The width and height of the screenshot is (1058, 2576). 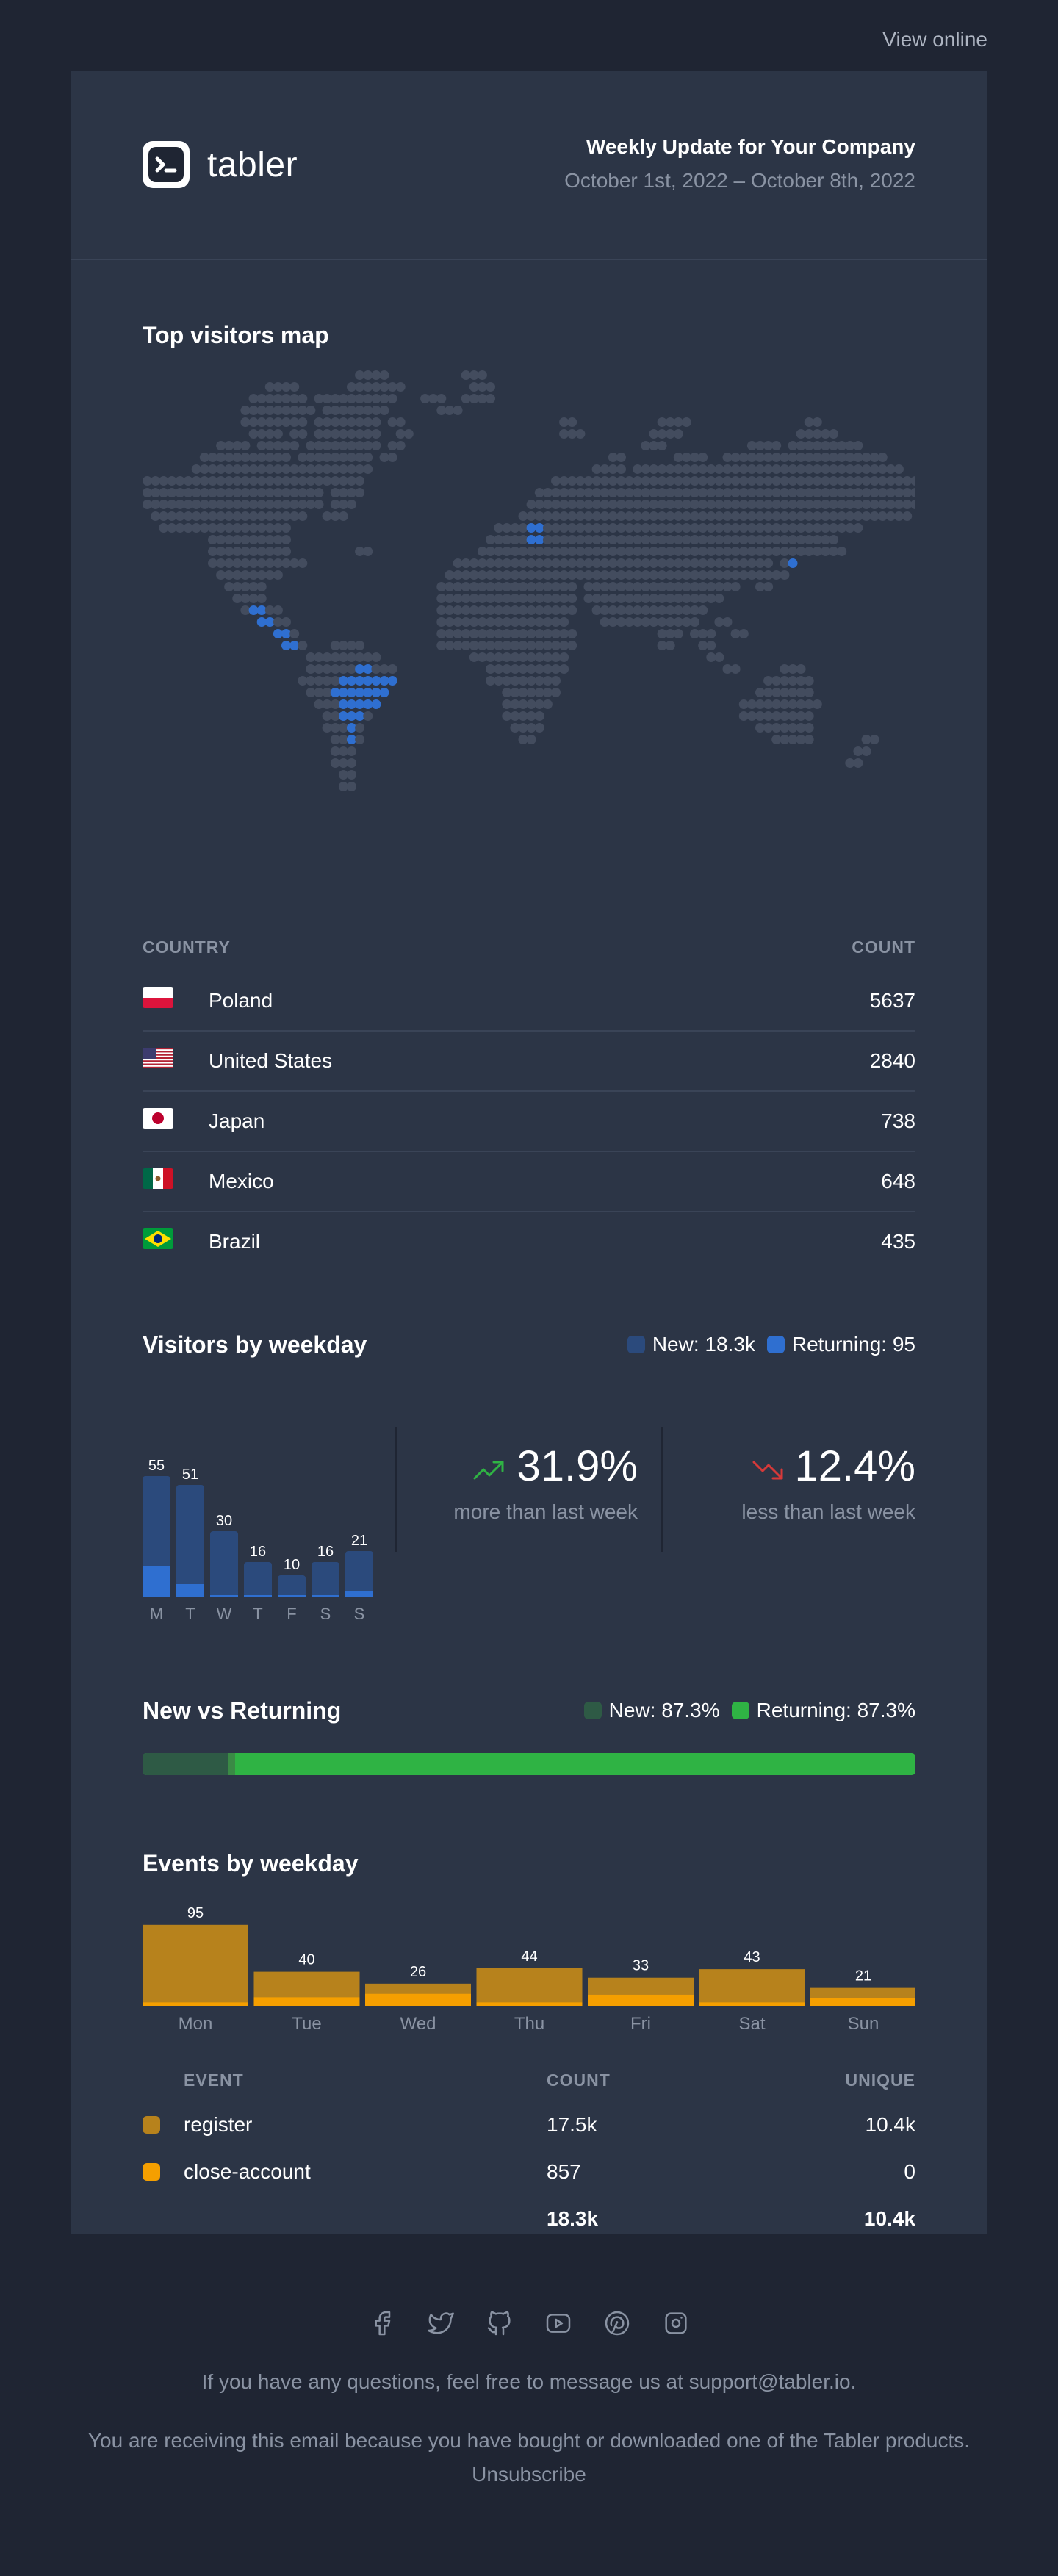 What do you see at coordinates (499, 2323) in the screenshot?
I see `github-icon` at bounding box center [499, 2323].